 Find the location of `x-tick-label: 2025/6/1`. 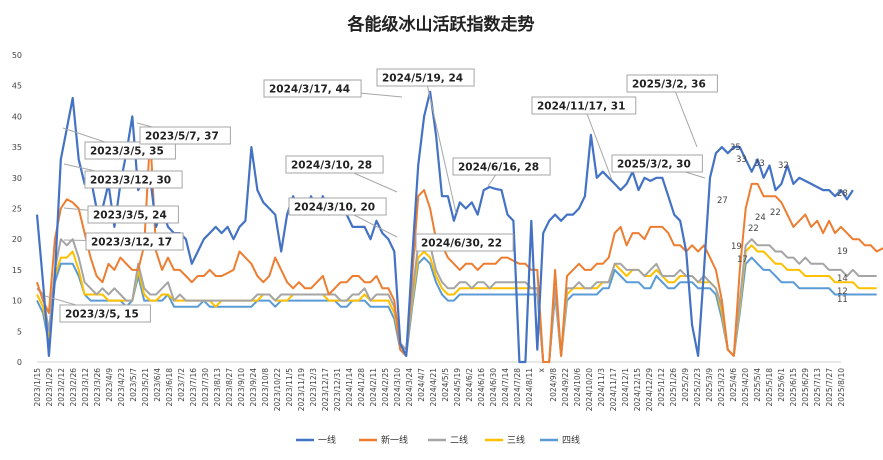

x-tick-label: 2025/6/1 is located at coordinates (781, 385).